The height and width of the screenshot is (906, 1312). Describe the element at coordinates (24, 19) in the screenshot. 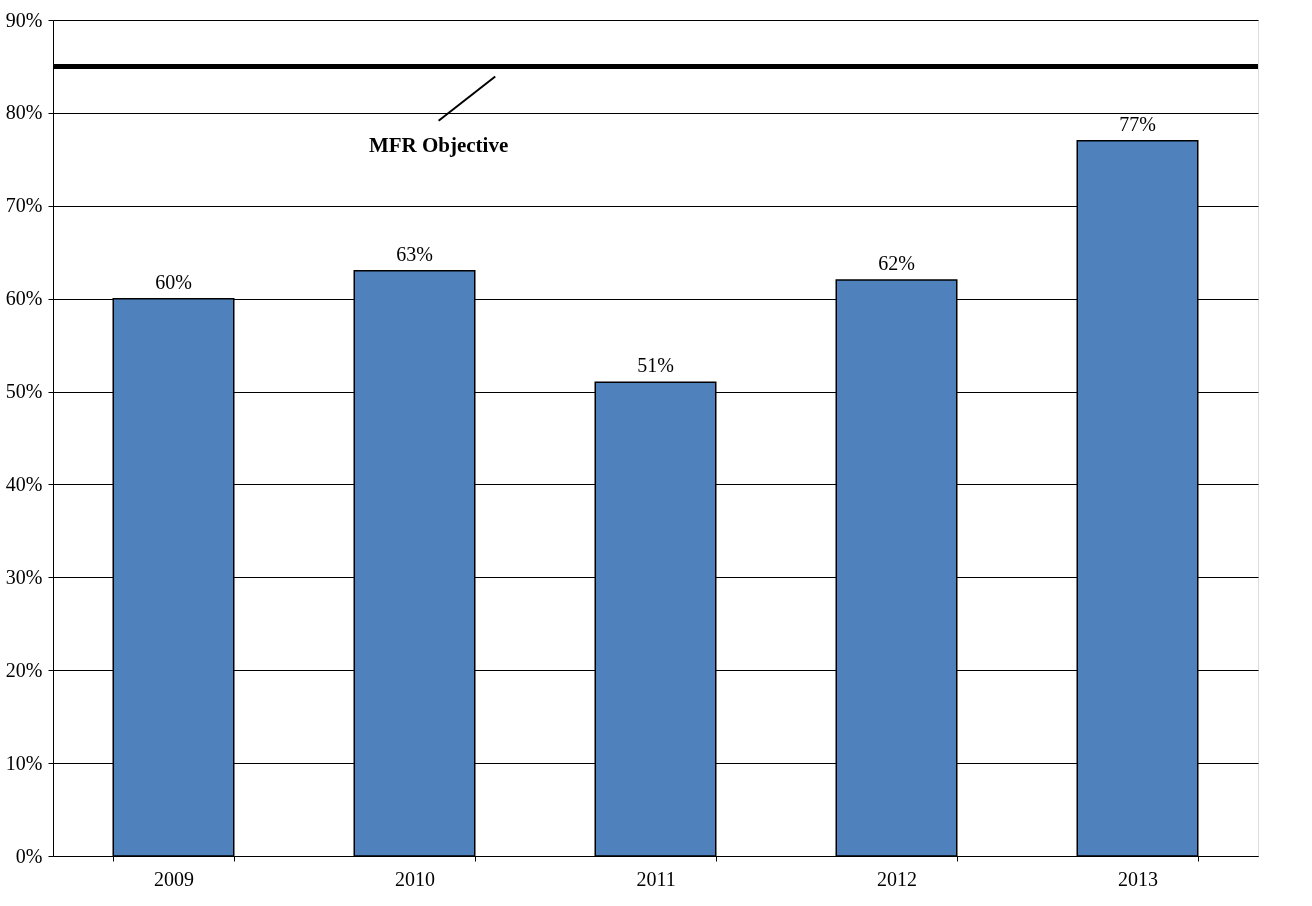

I see `y-tick-label: 90%` at that location.